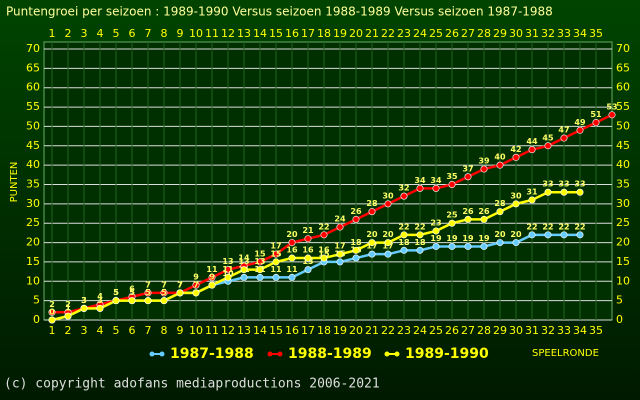  Describe the element at coordinates (244, 330) in the screenshot. I see `x-tick-label: 13` at that location.